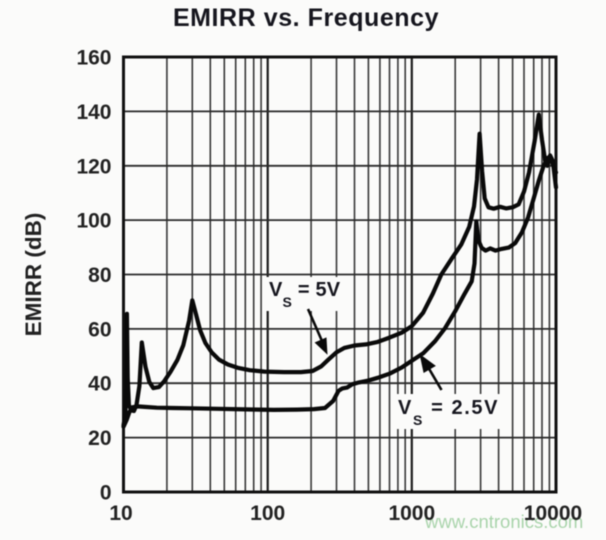  What do you see at coordinates (553, 513) in the screenshot?
I see `svg-text: 10000` at bounding box center [553, 513].